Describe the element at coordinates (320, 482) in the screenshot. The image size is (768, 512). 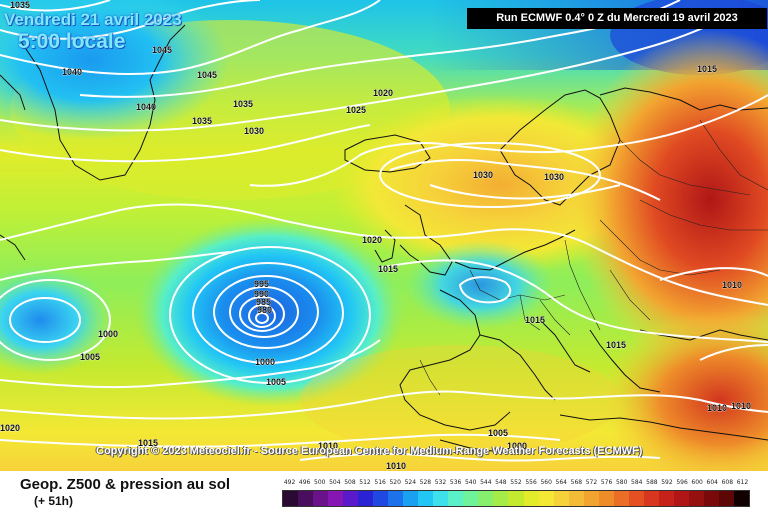
I see `scale-label: 500` at that location.